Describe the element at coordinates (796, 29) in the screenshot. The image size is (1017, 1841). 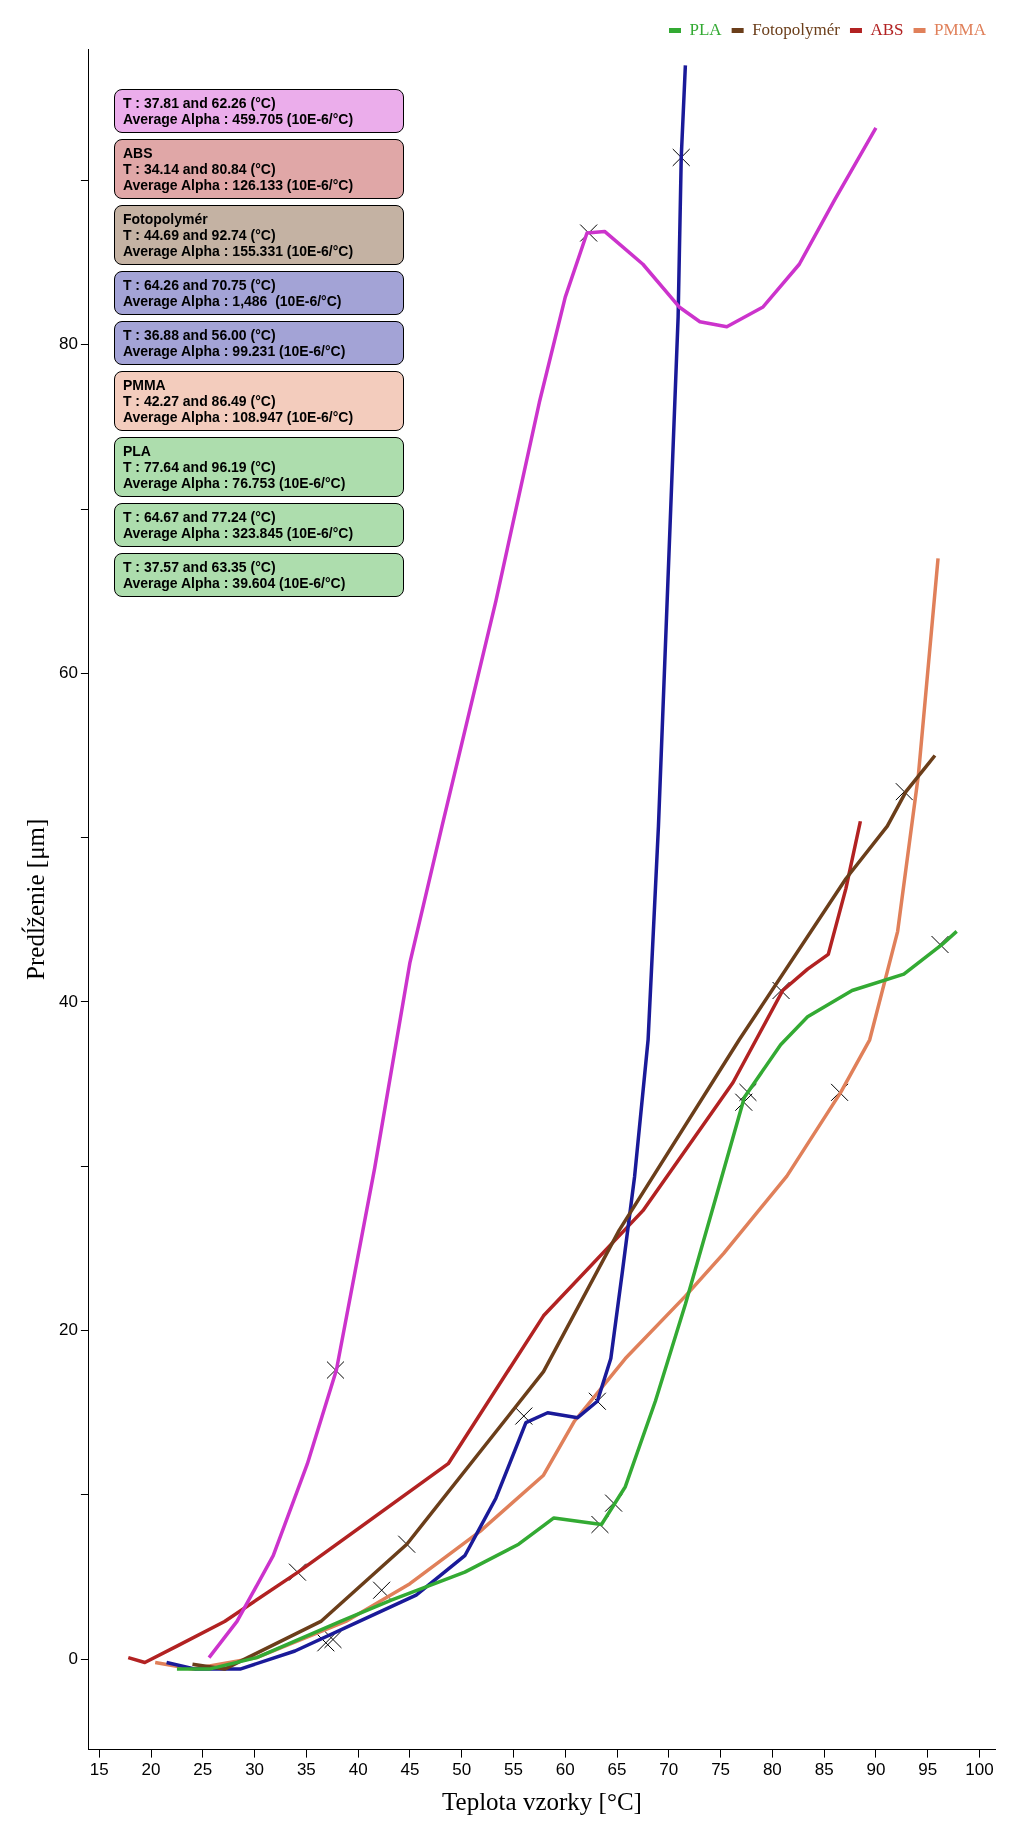
I see `legend-label: Fotopolymér` at that location.